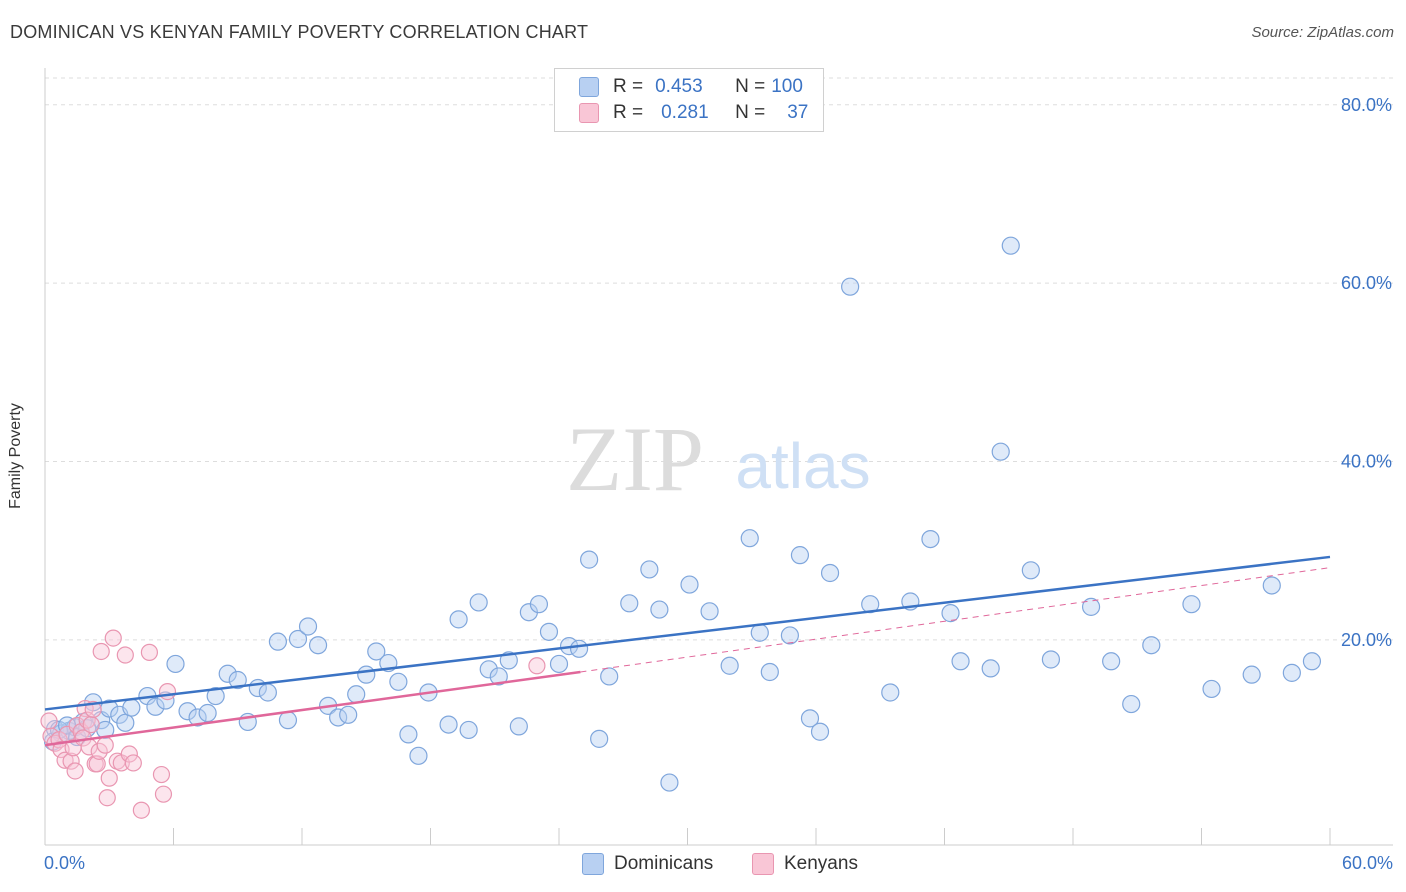 The height and width of the screenshot is (892, 1406). Describe the element at coordinates (821, 863) in the screenshot. I see `legend-label-kenyans: Kenyans` at that location.